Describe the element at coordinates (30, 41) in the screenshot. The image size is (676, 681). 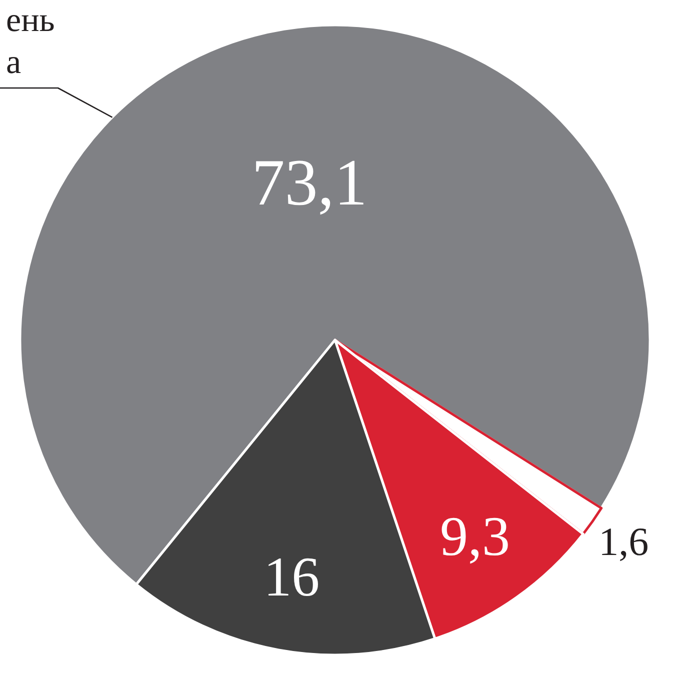
I see `slice-label: ень а` at that location.